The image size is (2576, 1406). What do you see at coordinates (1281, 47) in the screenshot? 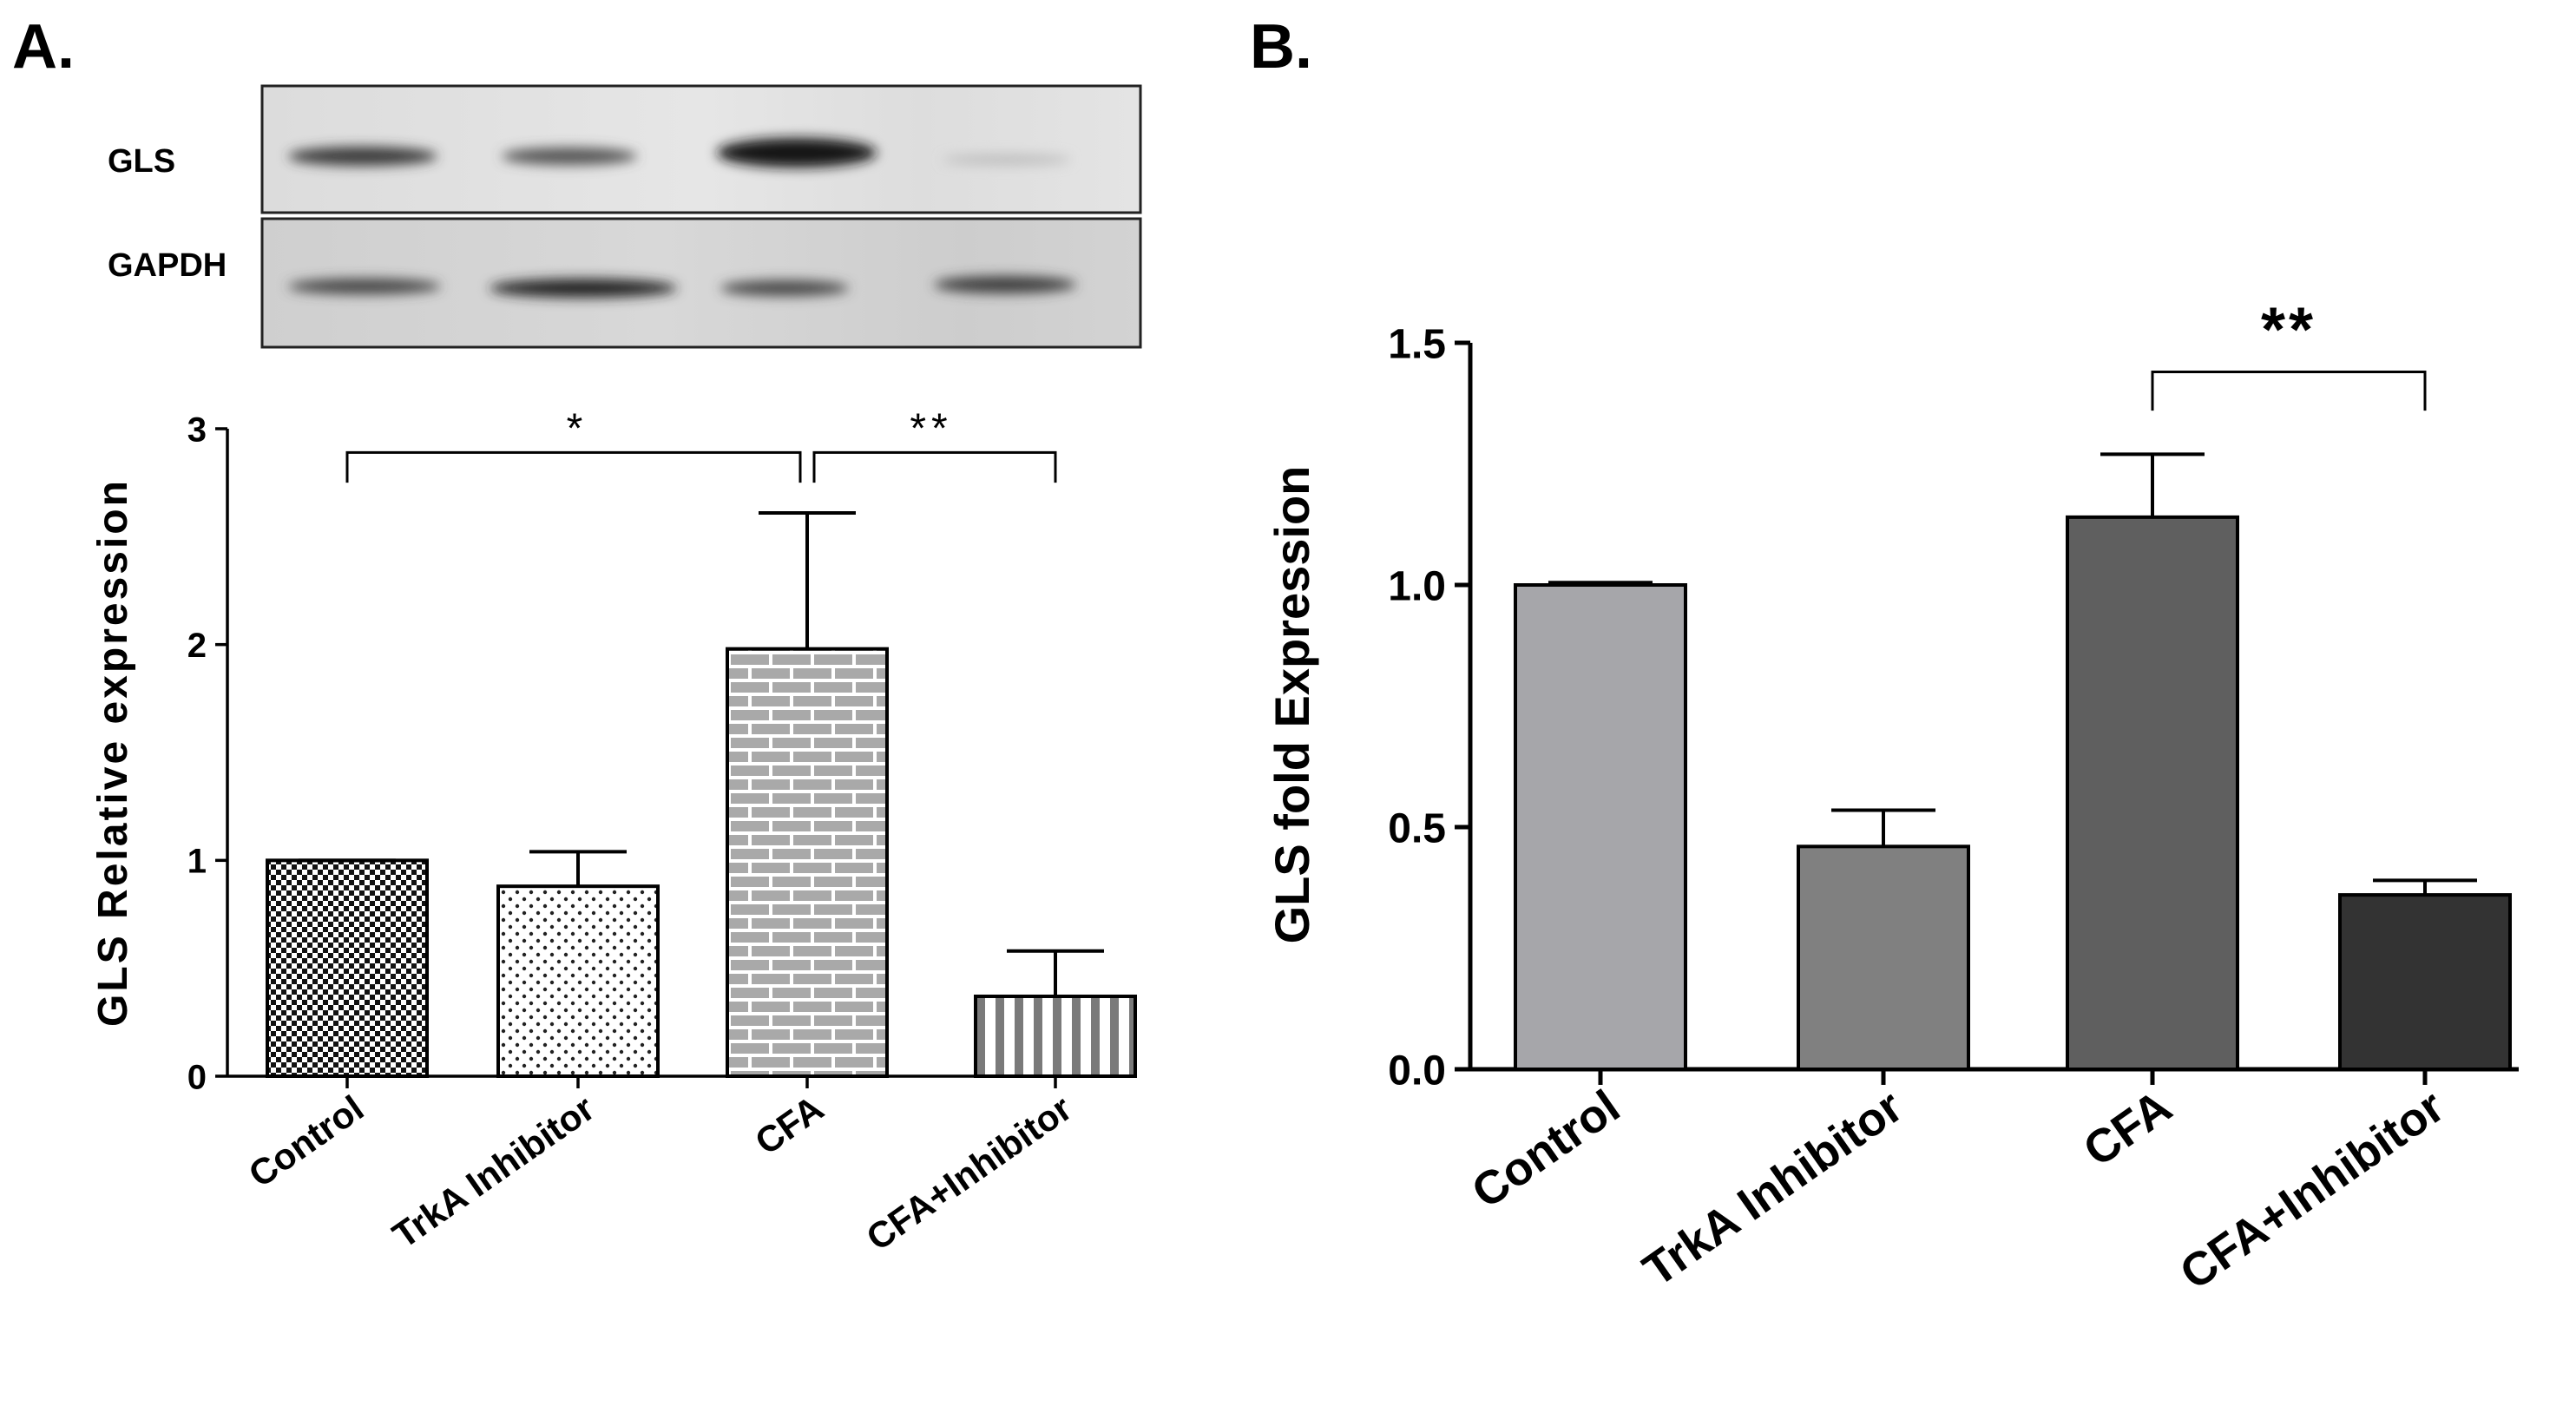
I see `panel-b-label: B.` at bounding box center [1281, 47].